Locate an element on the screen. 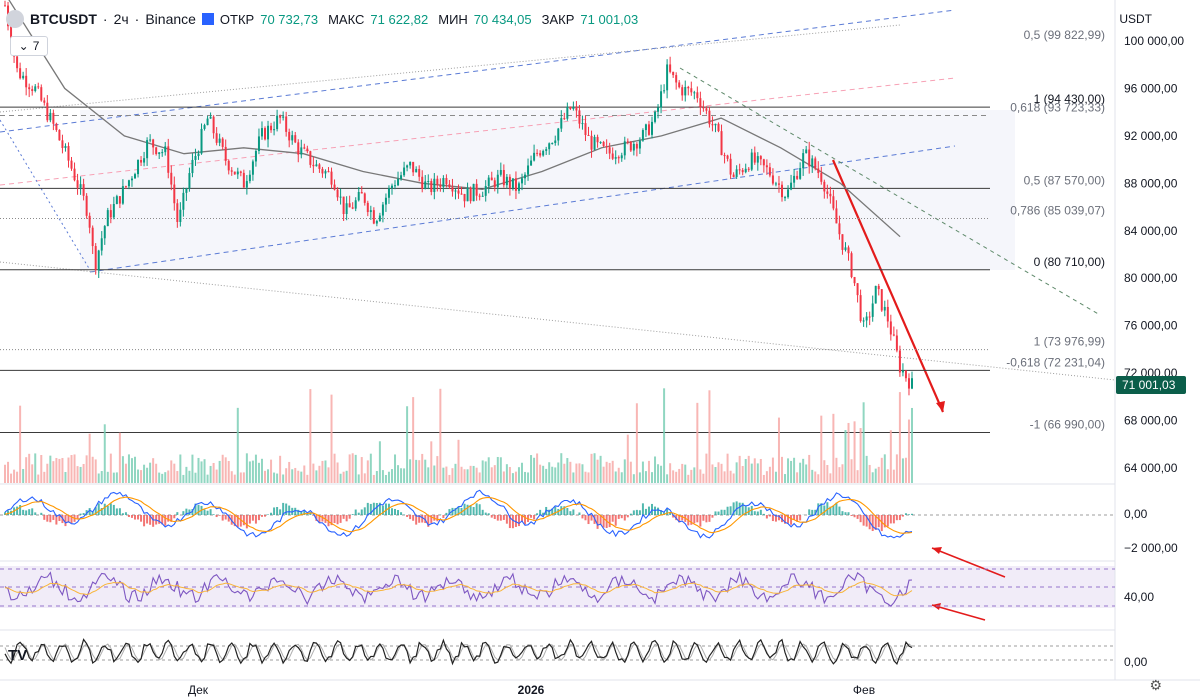  indicators-toggle-button: ⌄ 7 is located at coordinates (29, 46).